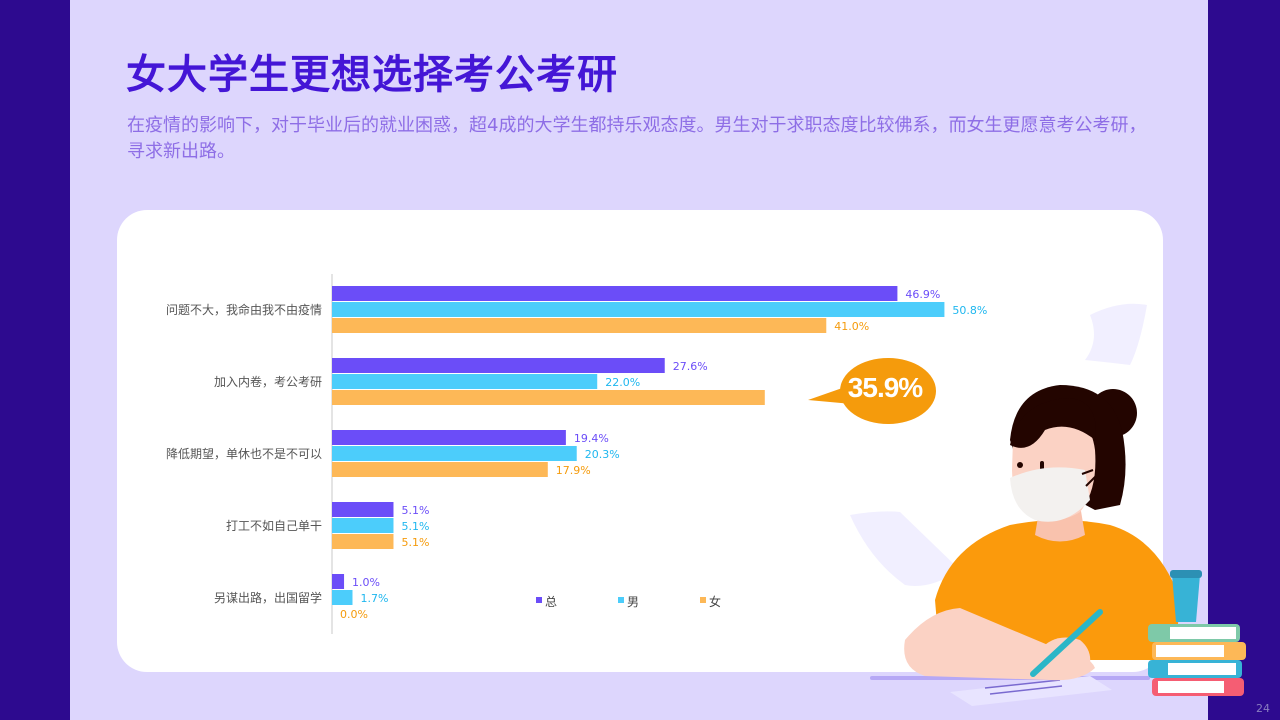 This screenshot has width=1280, height=720. What do you see at coordinates (551, 602) in the screenshot?
I see `legend-label: 总` at bounding box center [551, 602].